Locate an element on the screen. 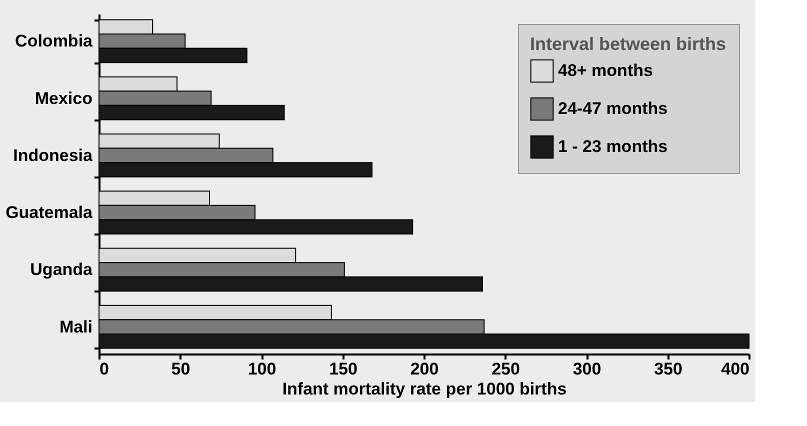  legend-label: 24-47 months is located at coordinates (613, 108).